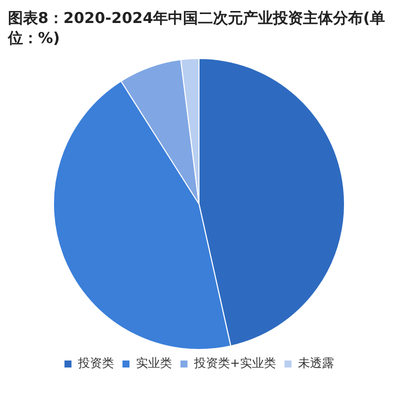  Describe the element at coordinates (234, 363) in the screenshot. I see `legend-label: 投资类+实业类` at that location.